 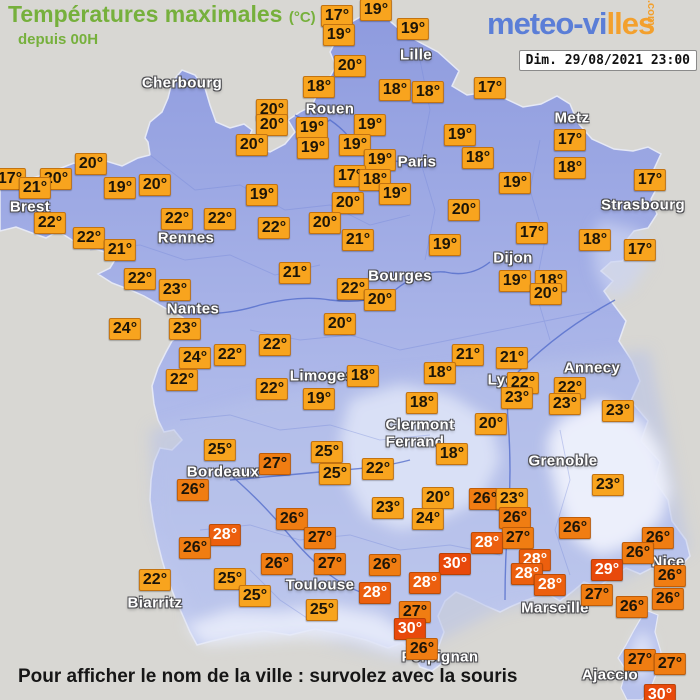 What do you see at coordinates (585, 21) in the screenshot?
I see `meteo-villes-logo: meteo-villes.com` at bounding box center [585, 21].